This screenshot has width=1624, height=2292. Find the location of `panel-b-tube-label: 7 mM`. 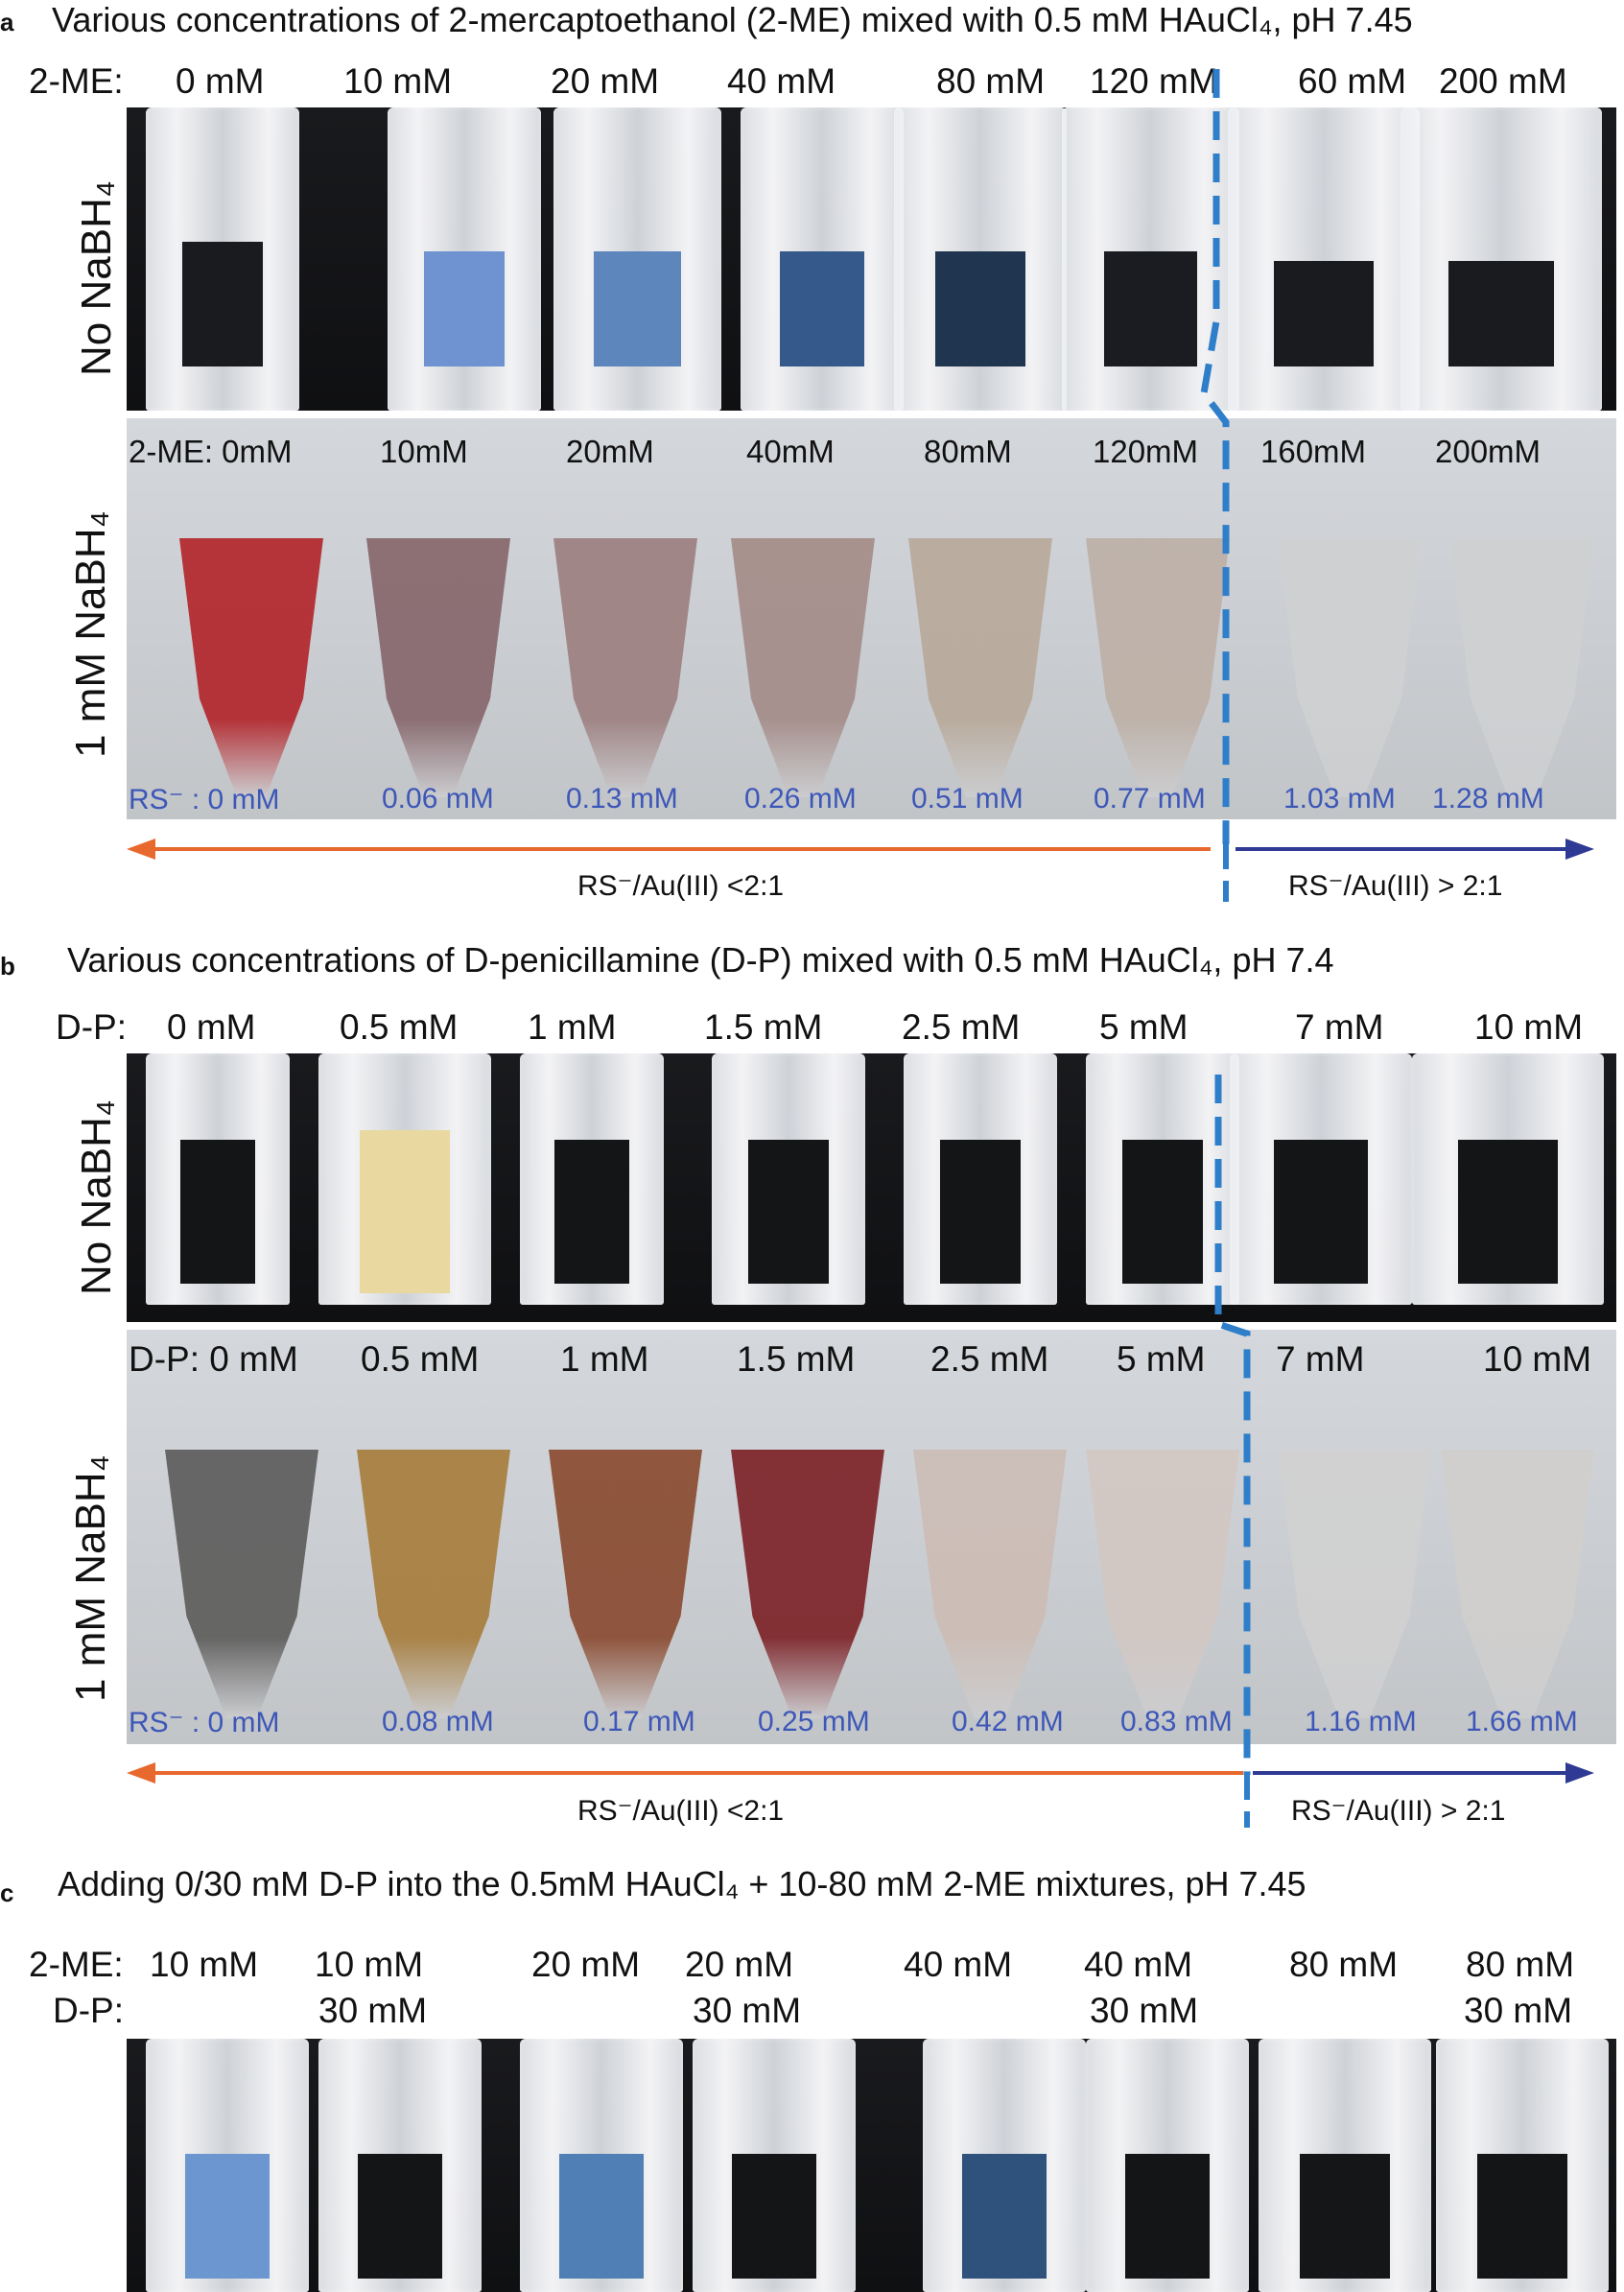

panel-b-tube-label: 7 mM is located at coordinates (1320, 1359).